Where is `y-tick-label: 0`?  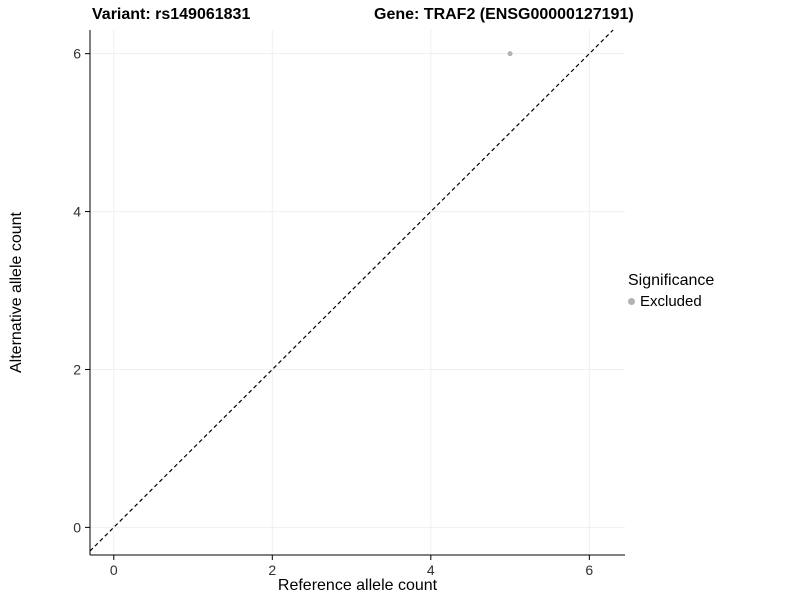
y-tick-label: 0 is located at coordinates (77, 527).